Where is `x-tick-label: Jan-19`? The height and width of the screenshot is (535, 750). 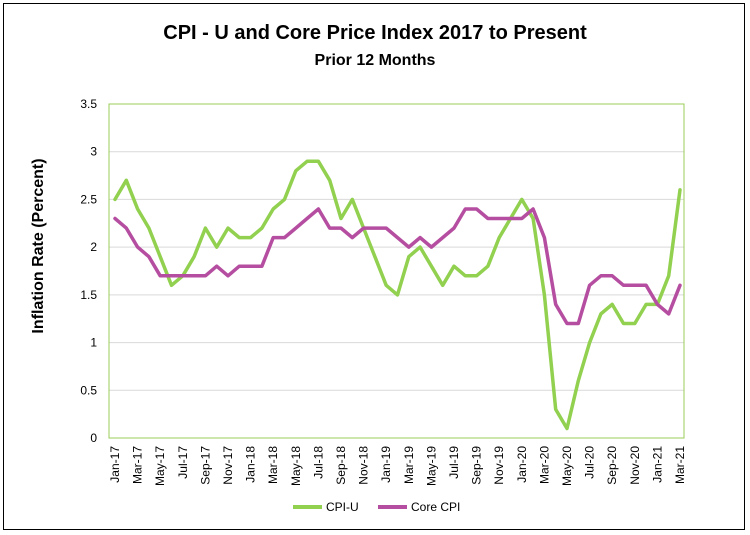
x-tick-label: Jan-19 is located at coordinates (386, 464).